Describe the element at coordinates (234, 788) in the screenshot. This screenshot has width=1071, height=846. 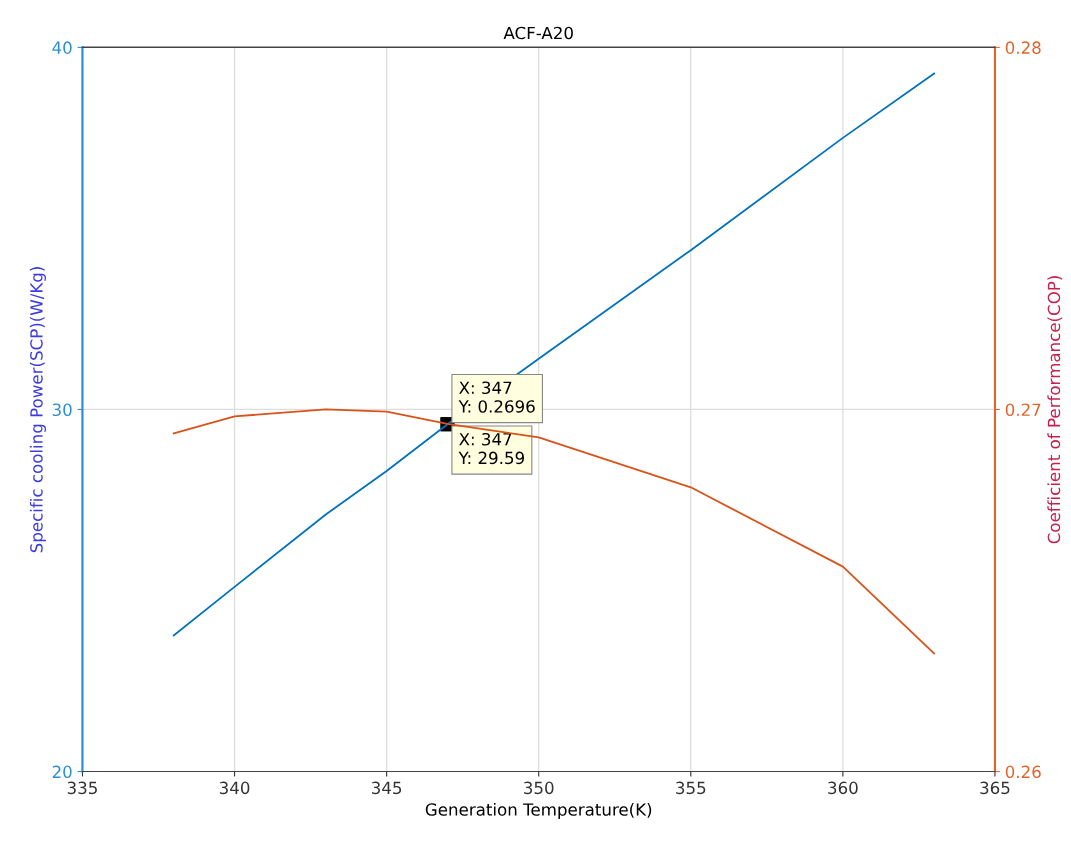
I see `x-tick-label: 340` at that location.